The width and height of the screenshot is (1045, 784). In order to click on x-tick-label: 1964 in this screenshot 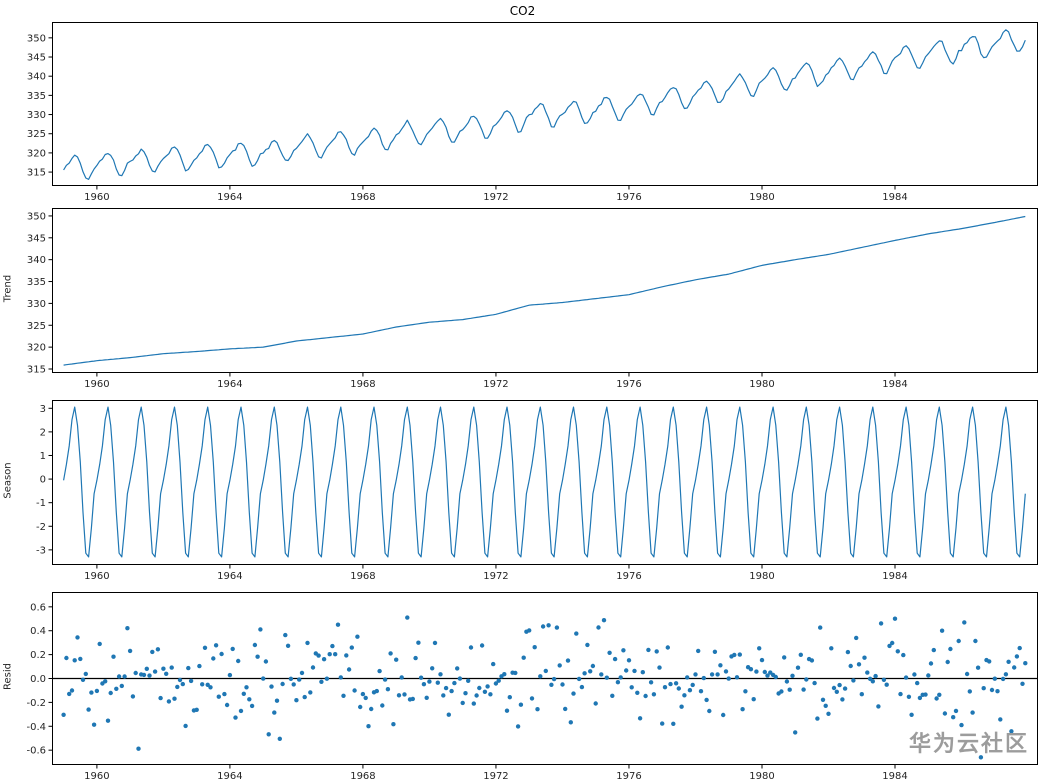, I will do `click(229, 384)`.